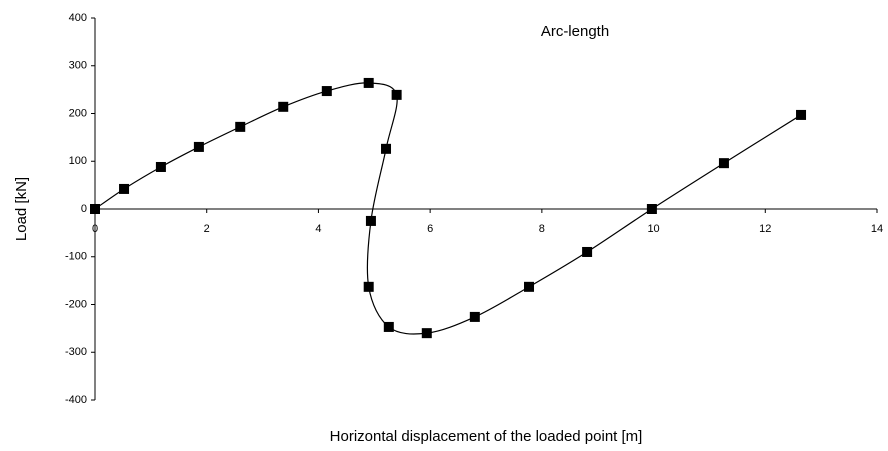 This screenshot has height=451, width=888. I want to click on y-tick-label: -300, so click(76, 352).